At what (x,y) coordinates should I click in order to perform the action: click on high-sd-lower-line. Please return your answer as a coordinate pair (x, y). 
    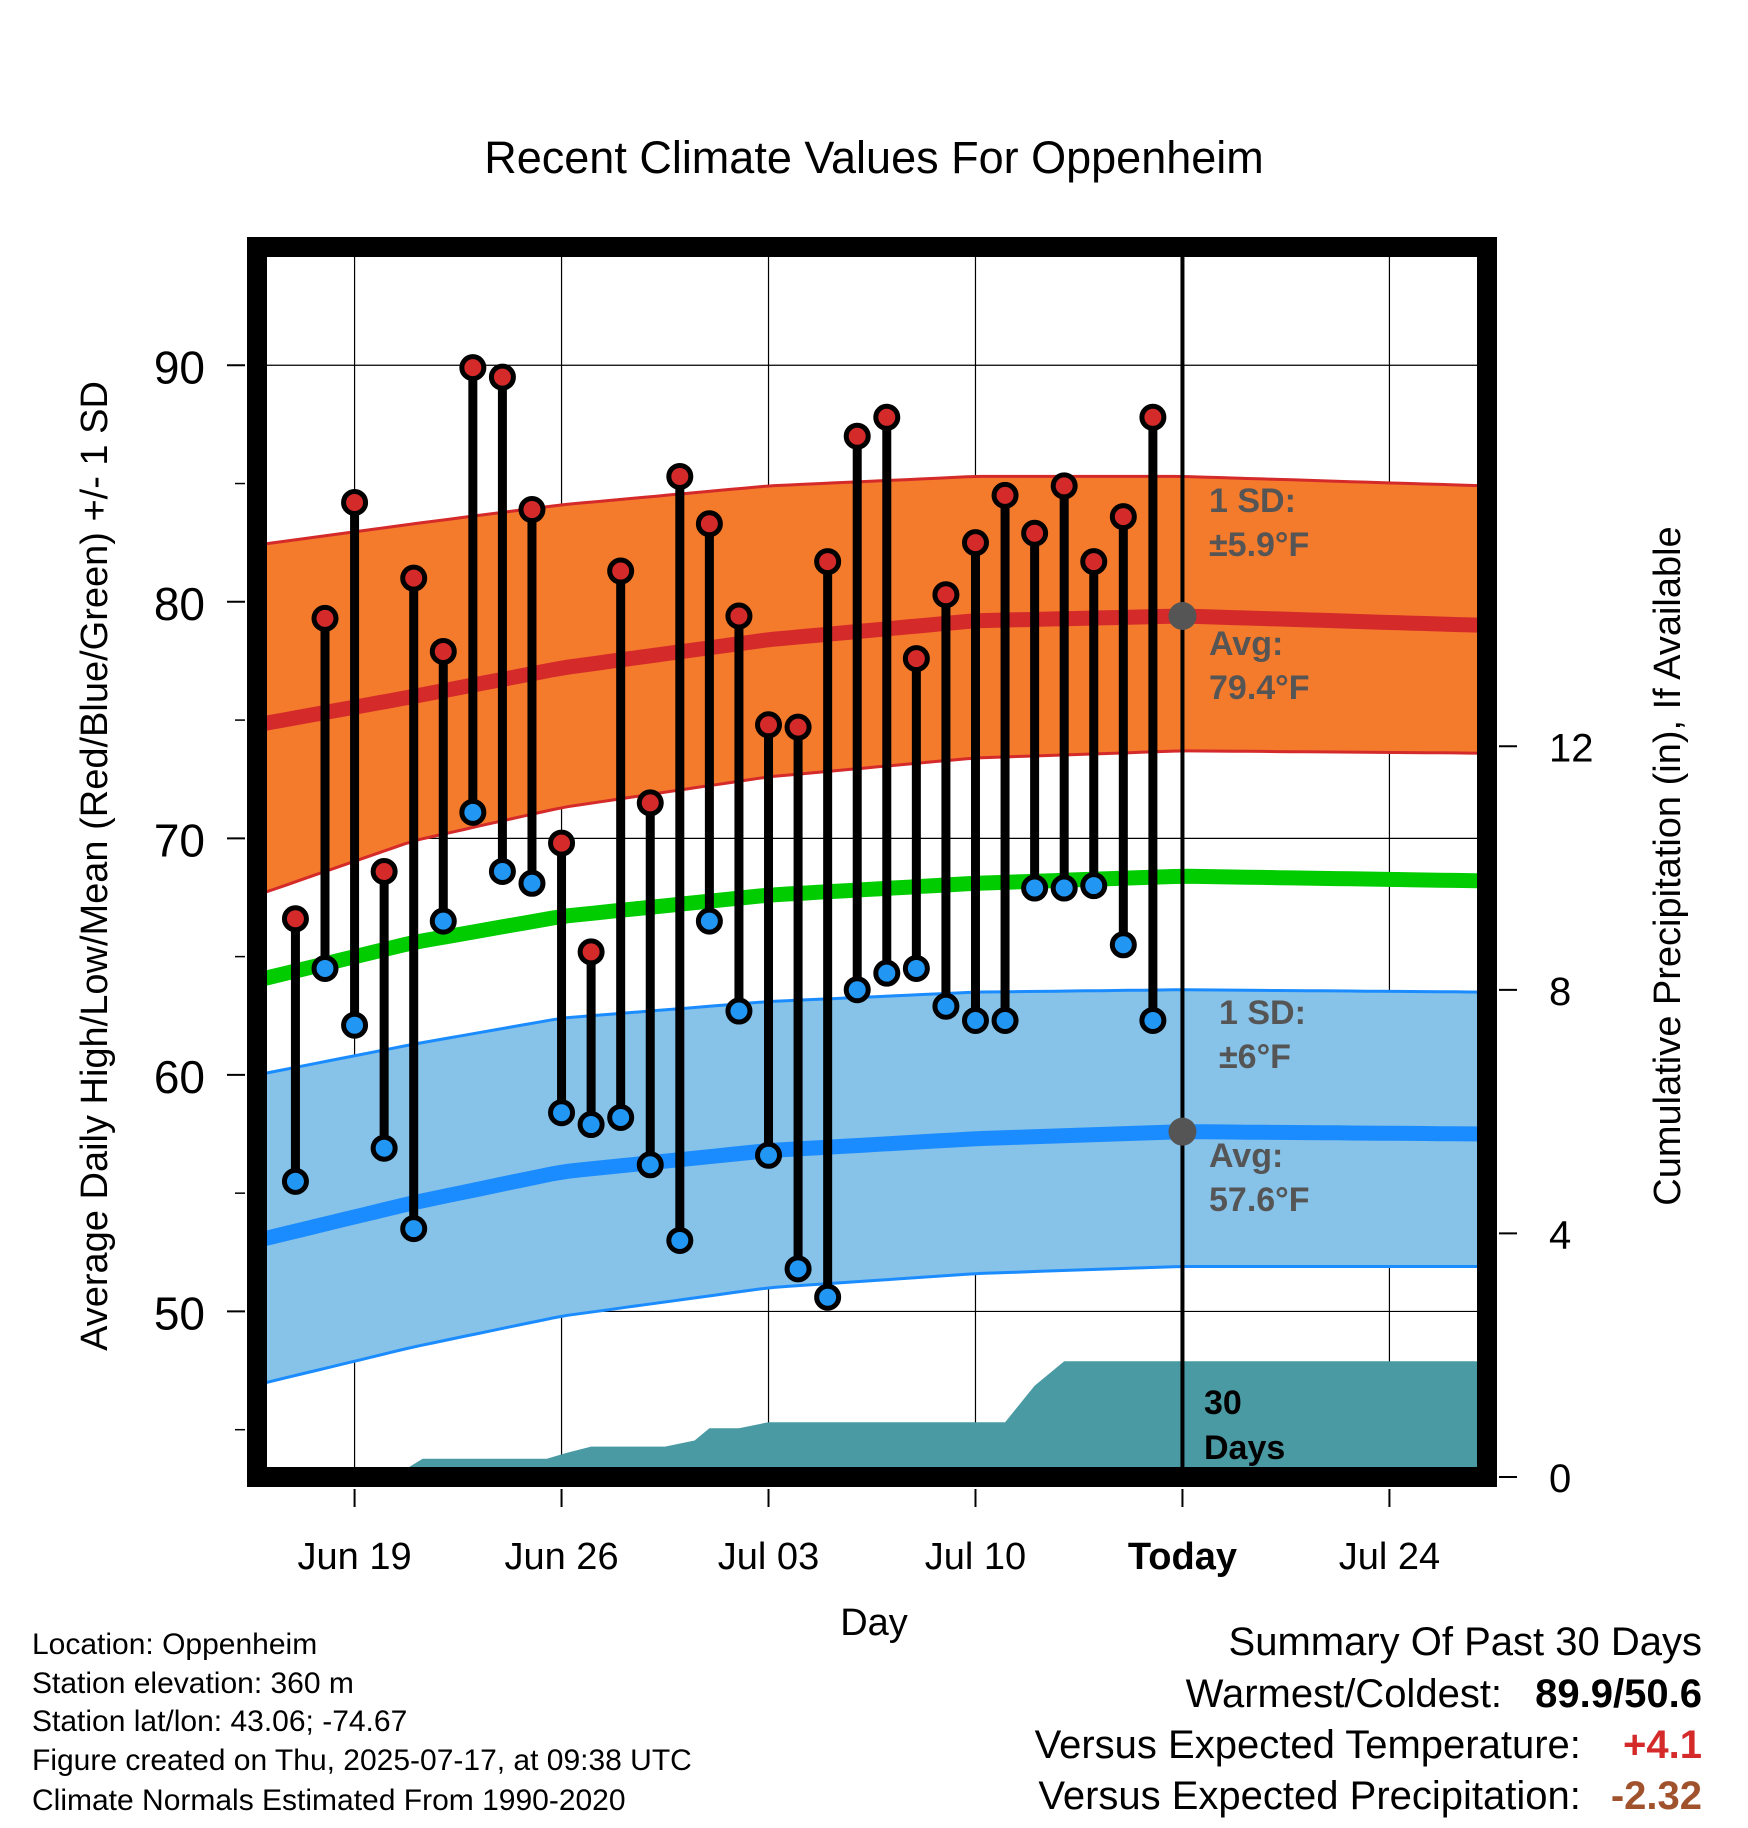
    Looking at the image, I should click on (871, 823).